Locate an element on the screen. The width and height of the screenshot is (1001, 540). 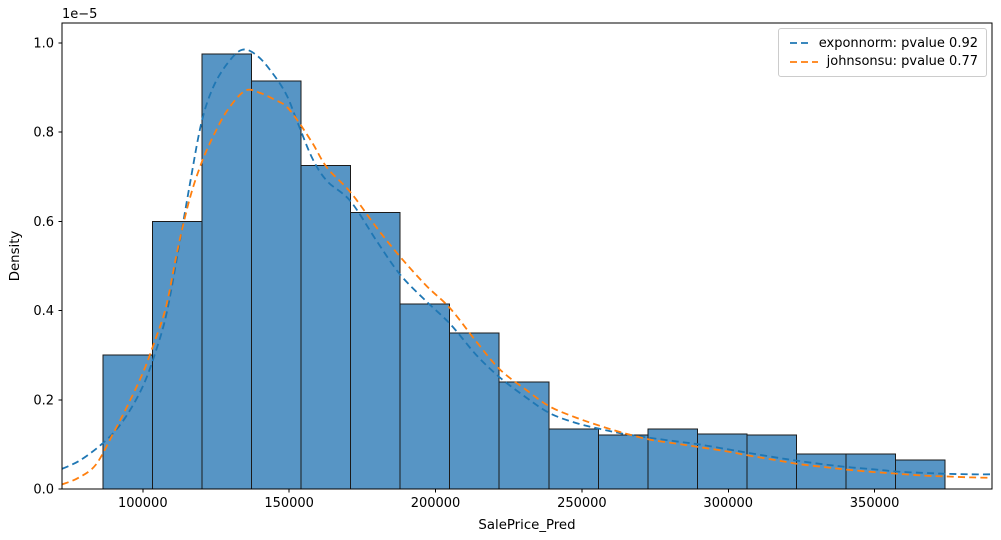
y-tick-label: 0.2 is located at coordinates (43, 400).